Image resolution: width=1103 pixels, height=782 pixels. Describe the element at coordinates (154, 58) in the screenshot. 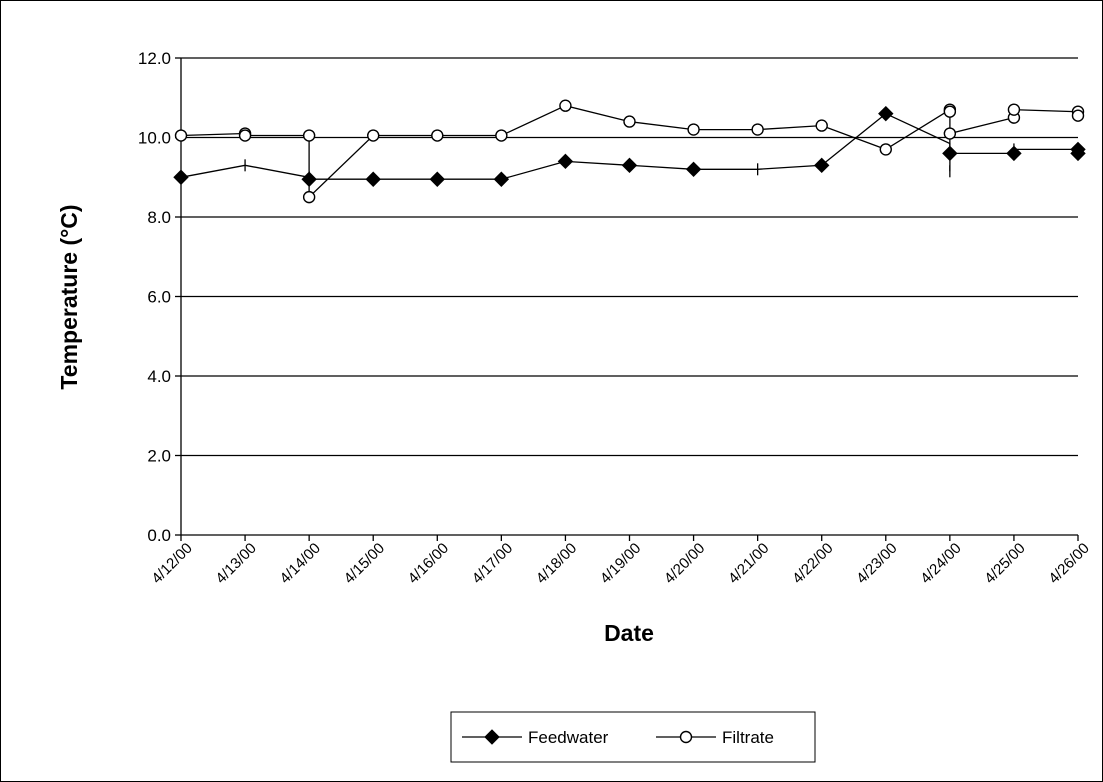

I see `y-tick-label: 12.0` at that location.